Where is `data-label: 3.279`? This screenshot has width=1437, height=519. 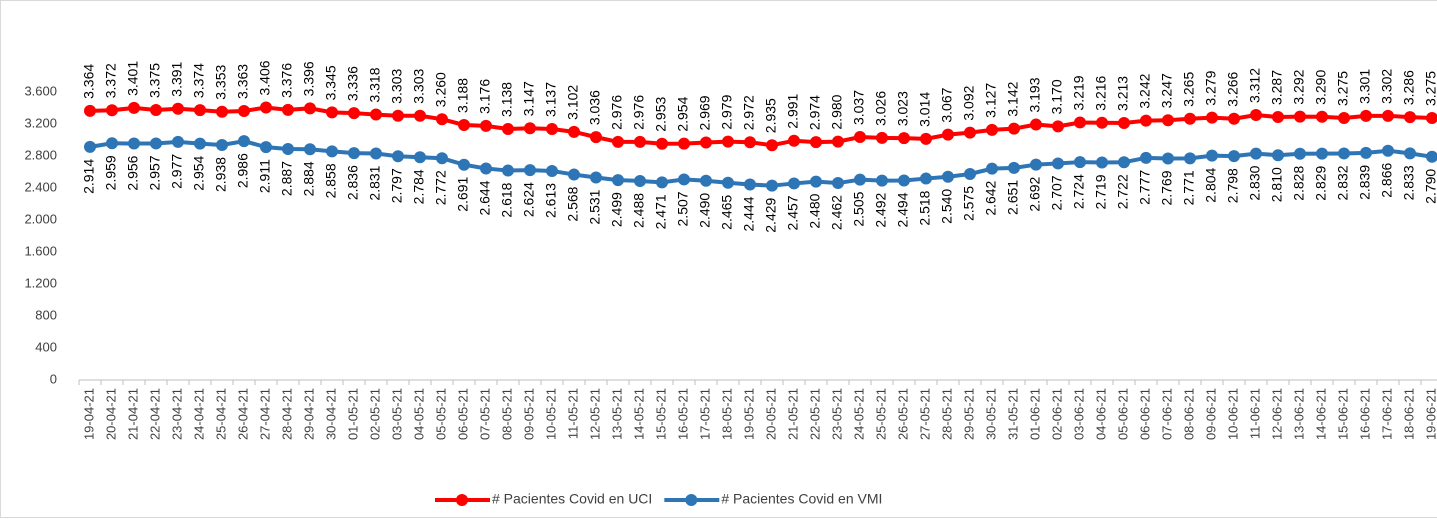
data-label: 3.279 is located at coordinates (1211, 87).